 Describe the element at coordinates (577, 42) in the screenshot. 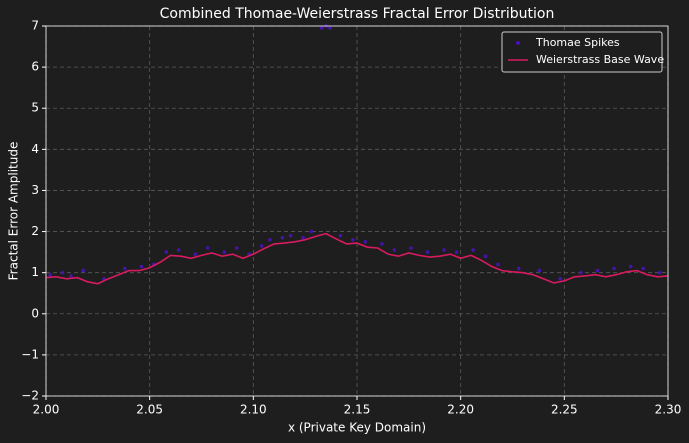

I see `legend-label: Thomae Spikes` at that location.